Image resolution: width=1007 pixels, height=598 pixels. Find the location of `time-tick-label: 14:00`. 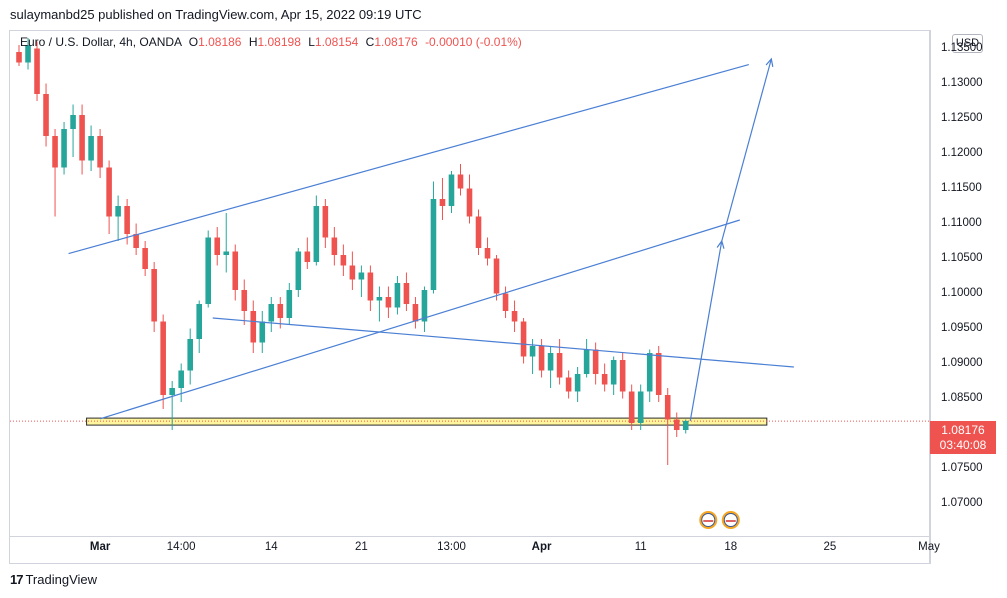

time-tick-label: 14:00 is located at coordinates (181, 547).